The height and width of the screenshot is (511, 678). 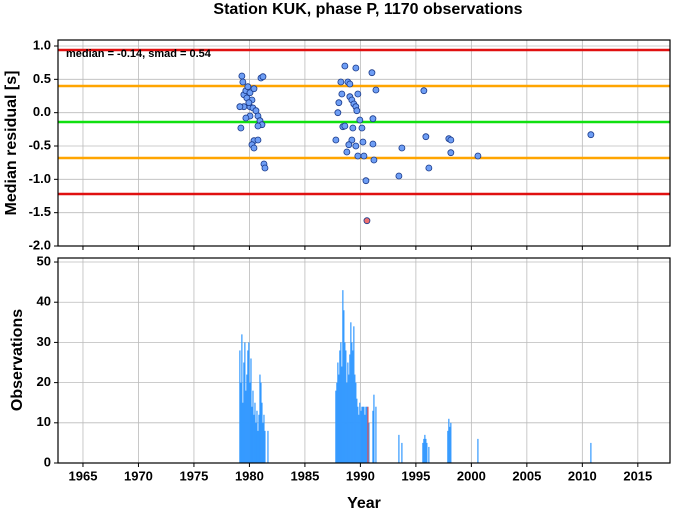 What do you see at coordinates (42, 111) in the screenshot?
I see `y-tick-label: 0.0` at bounding box center [42, 111].